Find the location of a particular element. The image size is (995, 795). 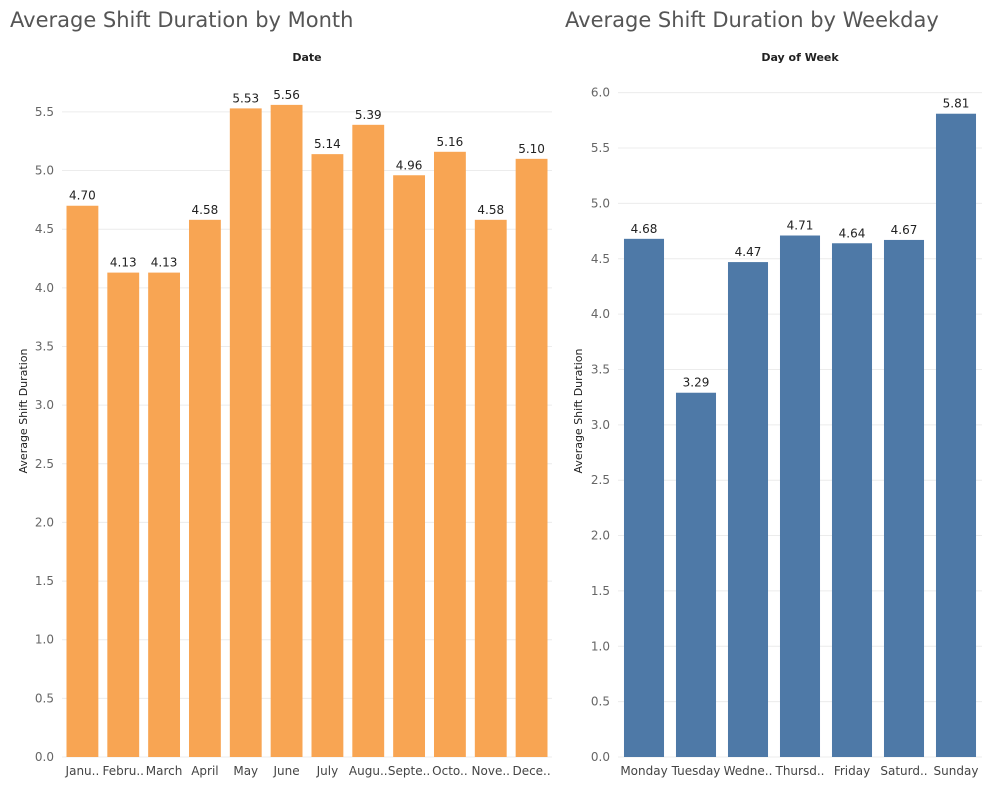

bar-march is located at coordinates (164, 514).